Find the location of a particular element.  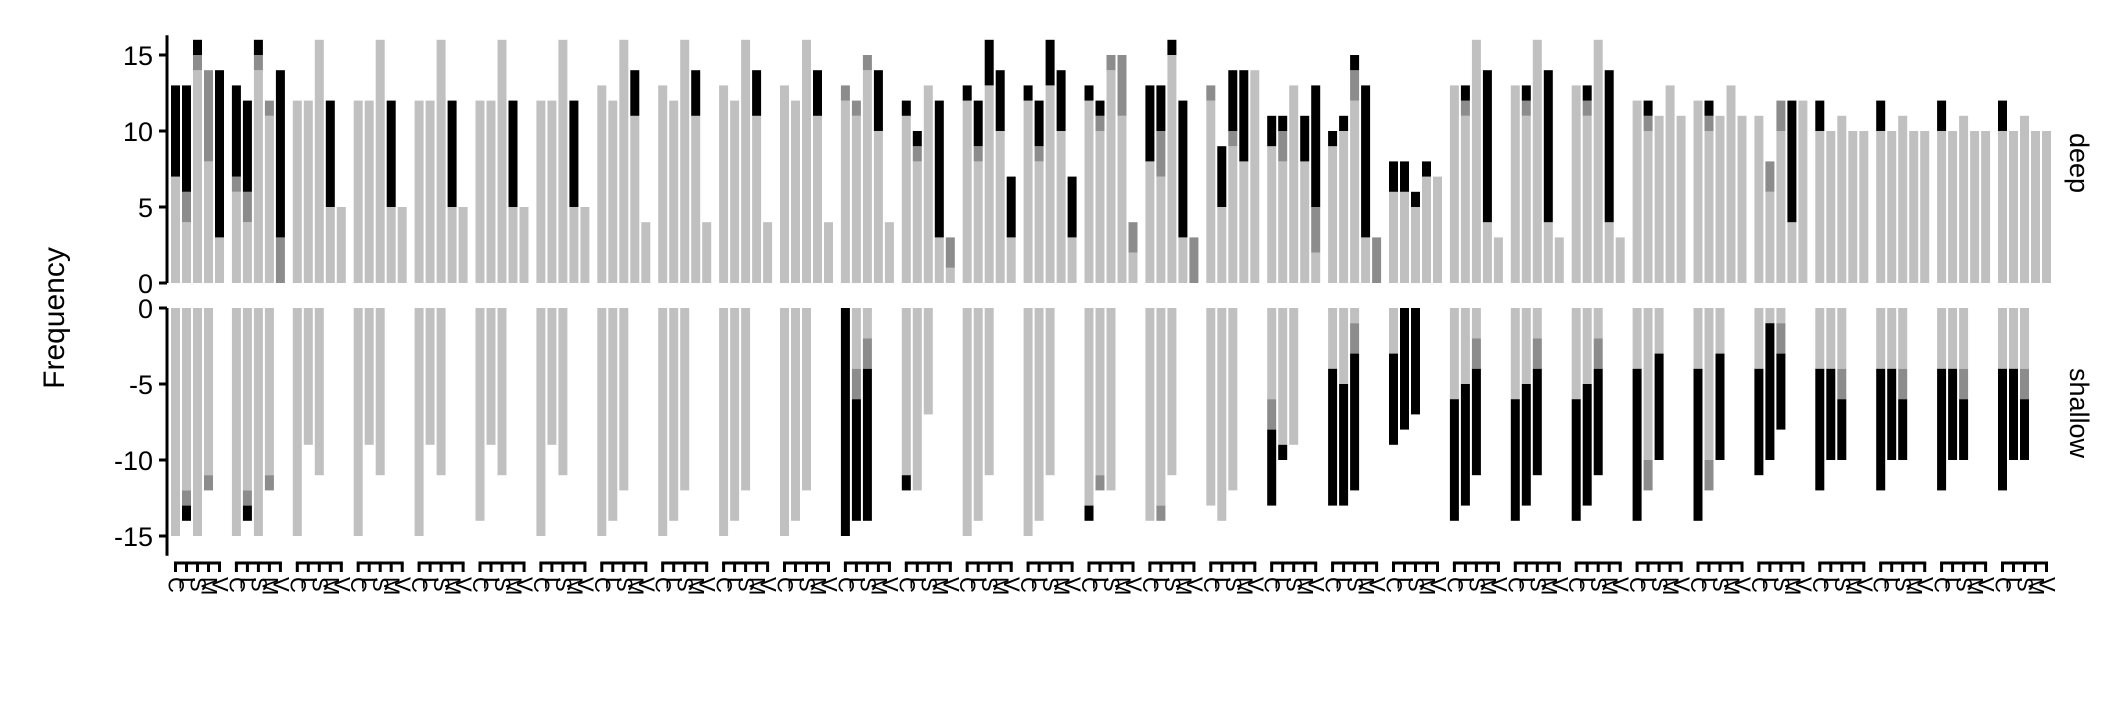

shallow-bar-S-dark is located at coordinates (1476, 422).